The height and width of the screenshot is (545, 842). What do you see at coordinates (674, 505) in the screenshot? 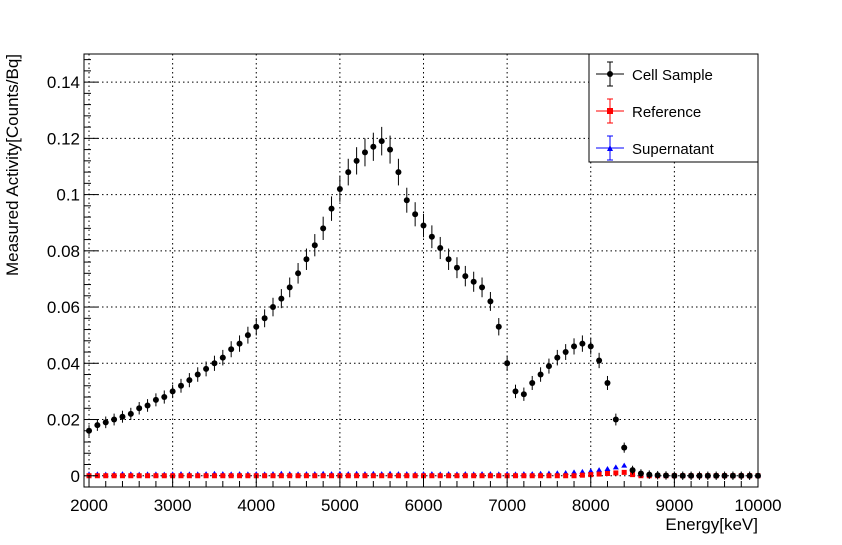
I see `x-tick-label: 9000` at bounding box center [674, 505].